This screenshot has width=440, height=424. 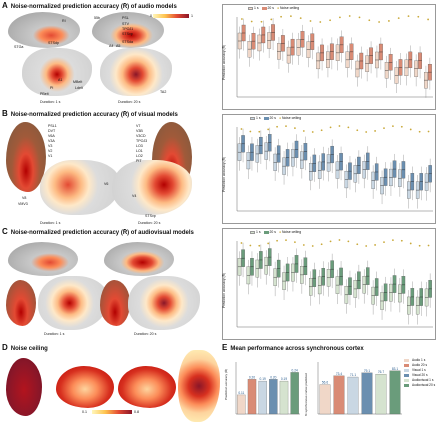 I want to click on panel-a-colorbar-min: 0, so click(x=151, y=16).